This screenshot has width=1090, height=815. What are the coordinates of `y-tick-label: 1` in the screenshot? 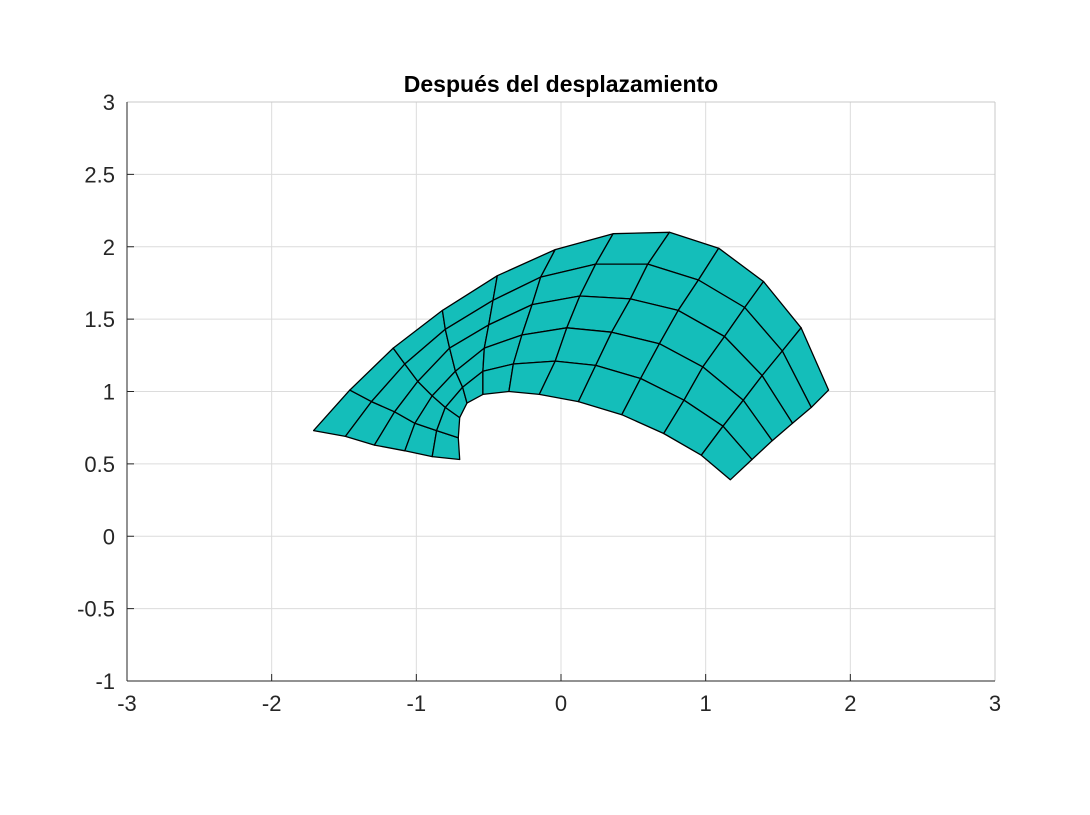 It's located at (109, 392).